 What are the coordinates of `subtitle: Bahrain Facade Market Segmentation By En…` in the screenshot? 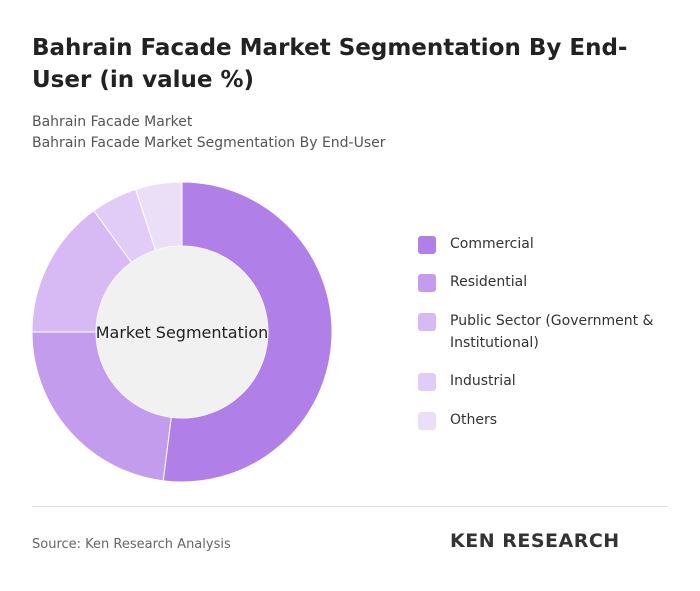 It's located at (209, 143).